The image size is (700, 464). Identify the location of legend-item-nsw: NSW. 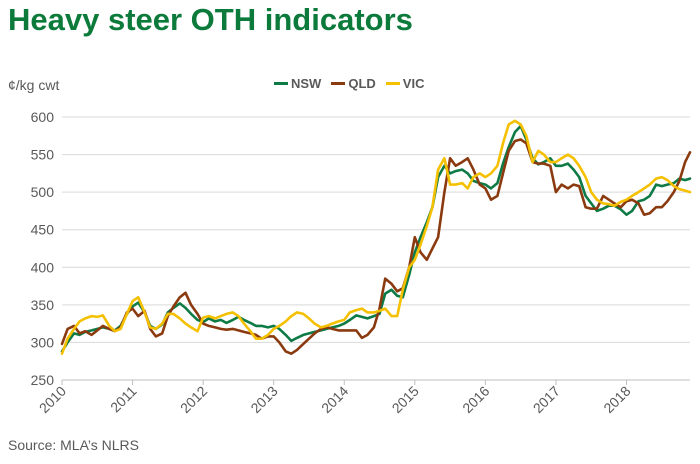
(297, 83).